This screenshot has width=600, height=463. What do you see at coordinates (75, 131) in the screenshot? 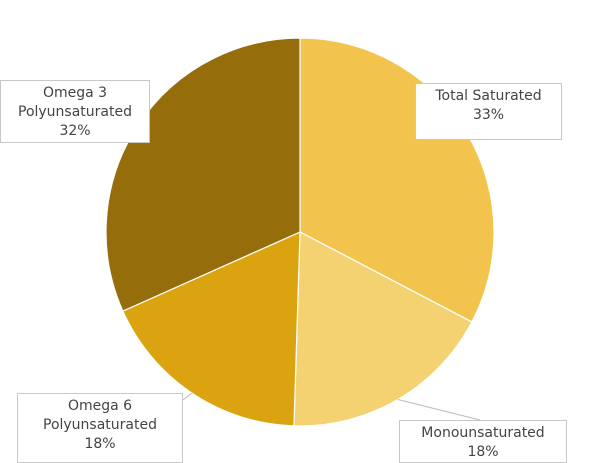
I see `value-label: 32%` at bounding box center [75, 131].